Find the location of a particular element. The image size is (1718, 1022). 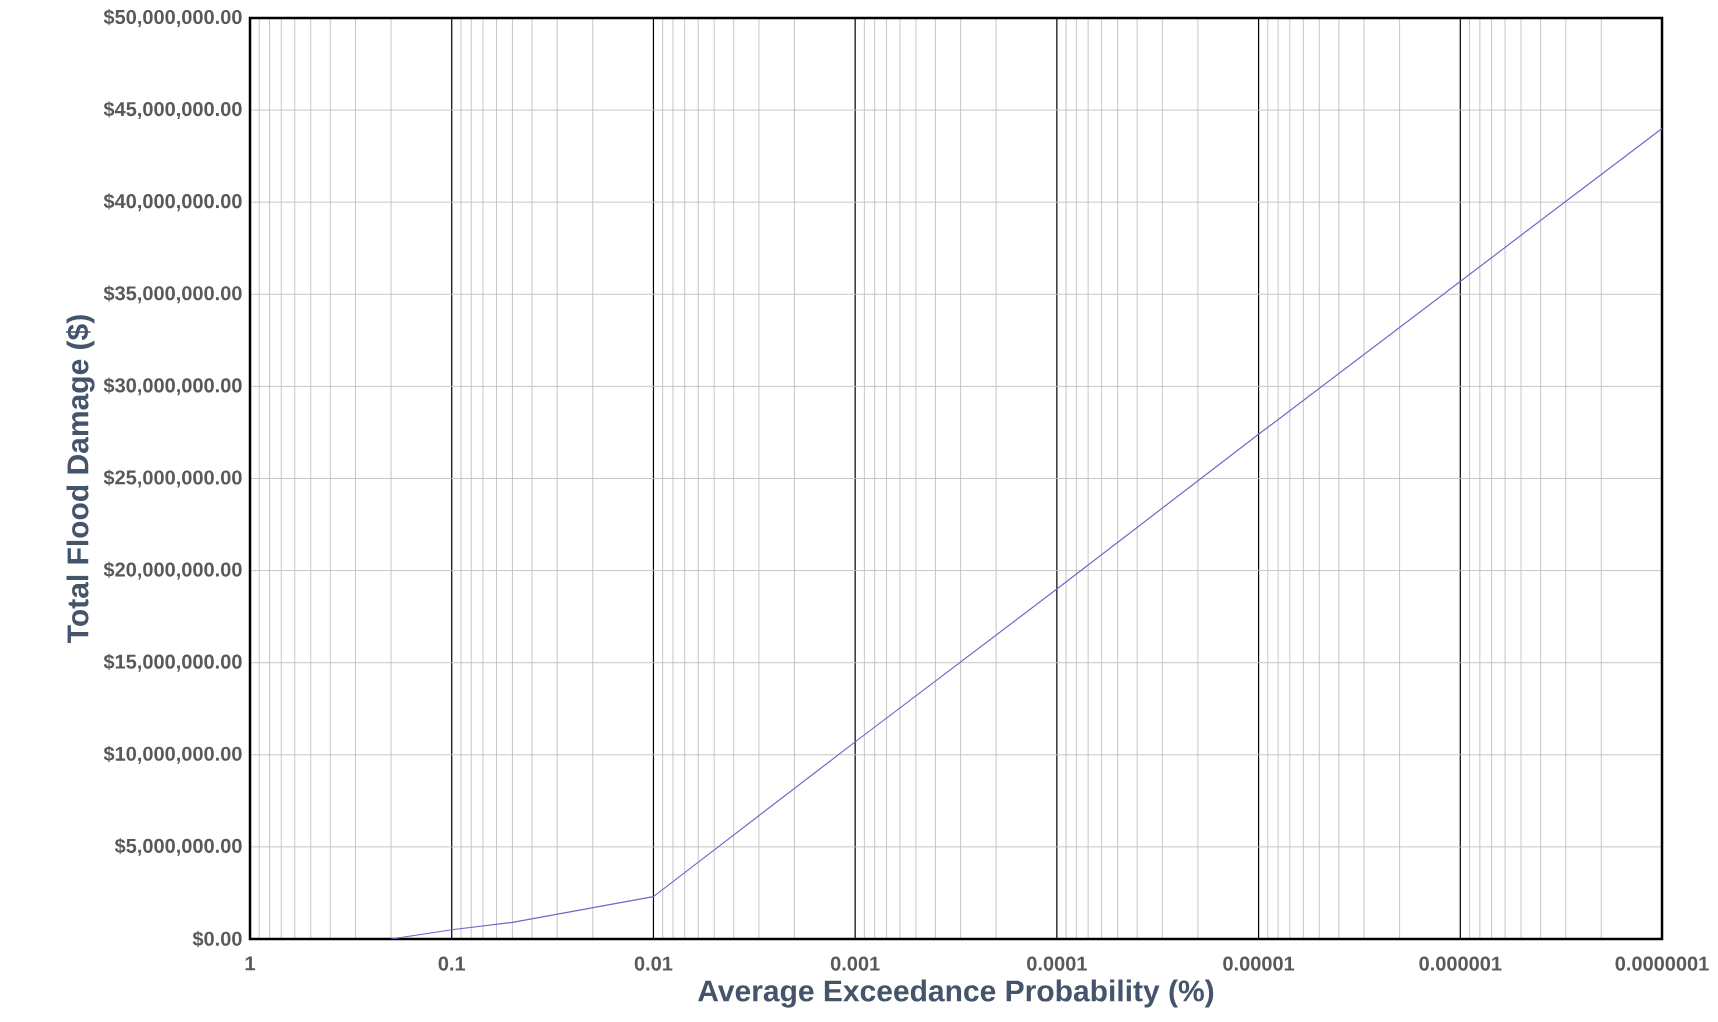

x-tick-label: 0.0001 is located at coordinates (1057, 963).